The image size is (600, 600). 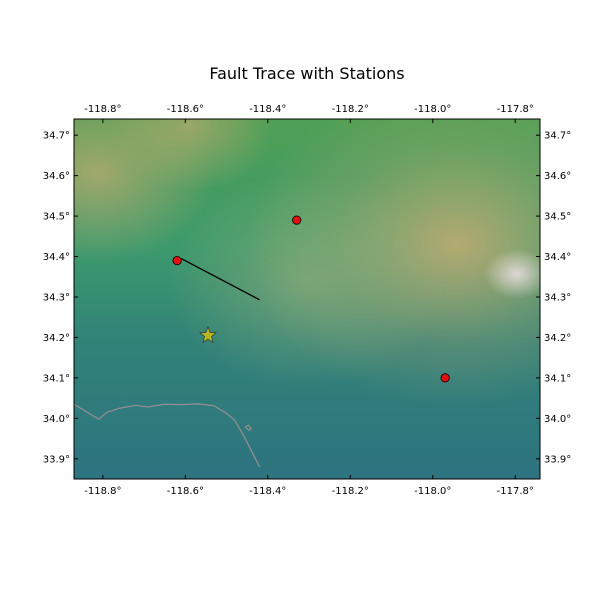 I want to click on star-icon, so click(x=208, y=334).